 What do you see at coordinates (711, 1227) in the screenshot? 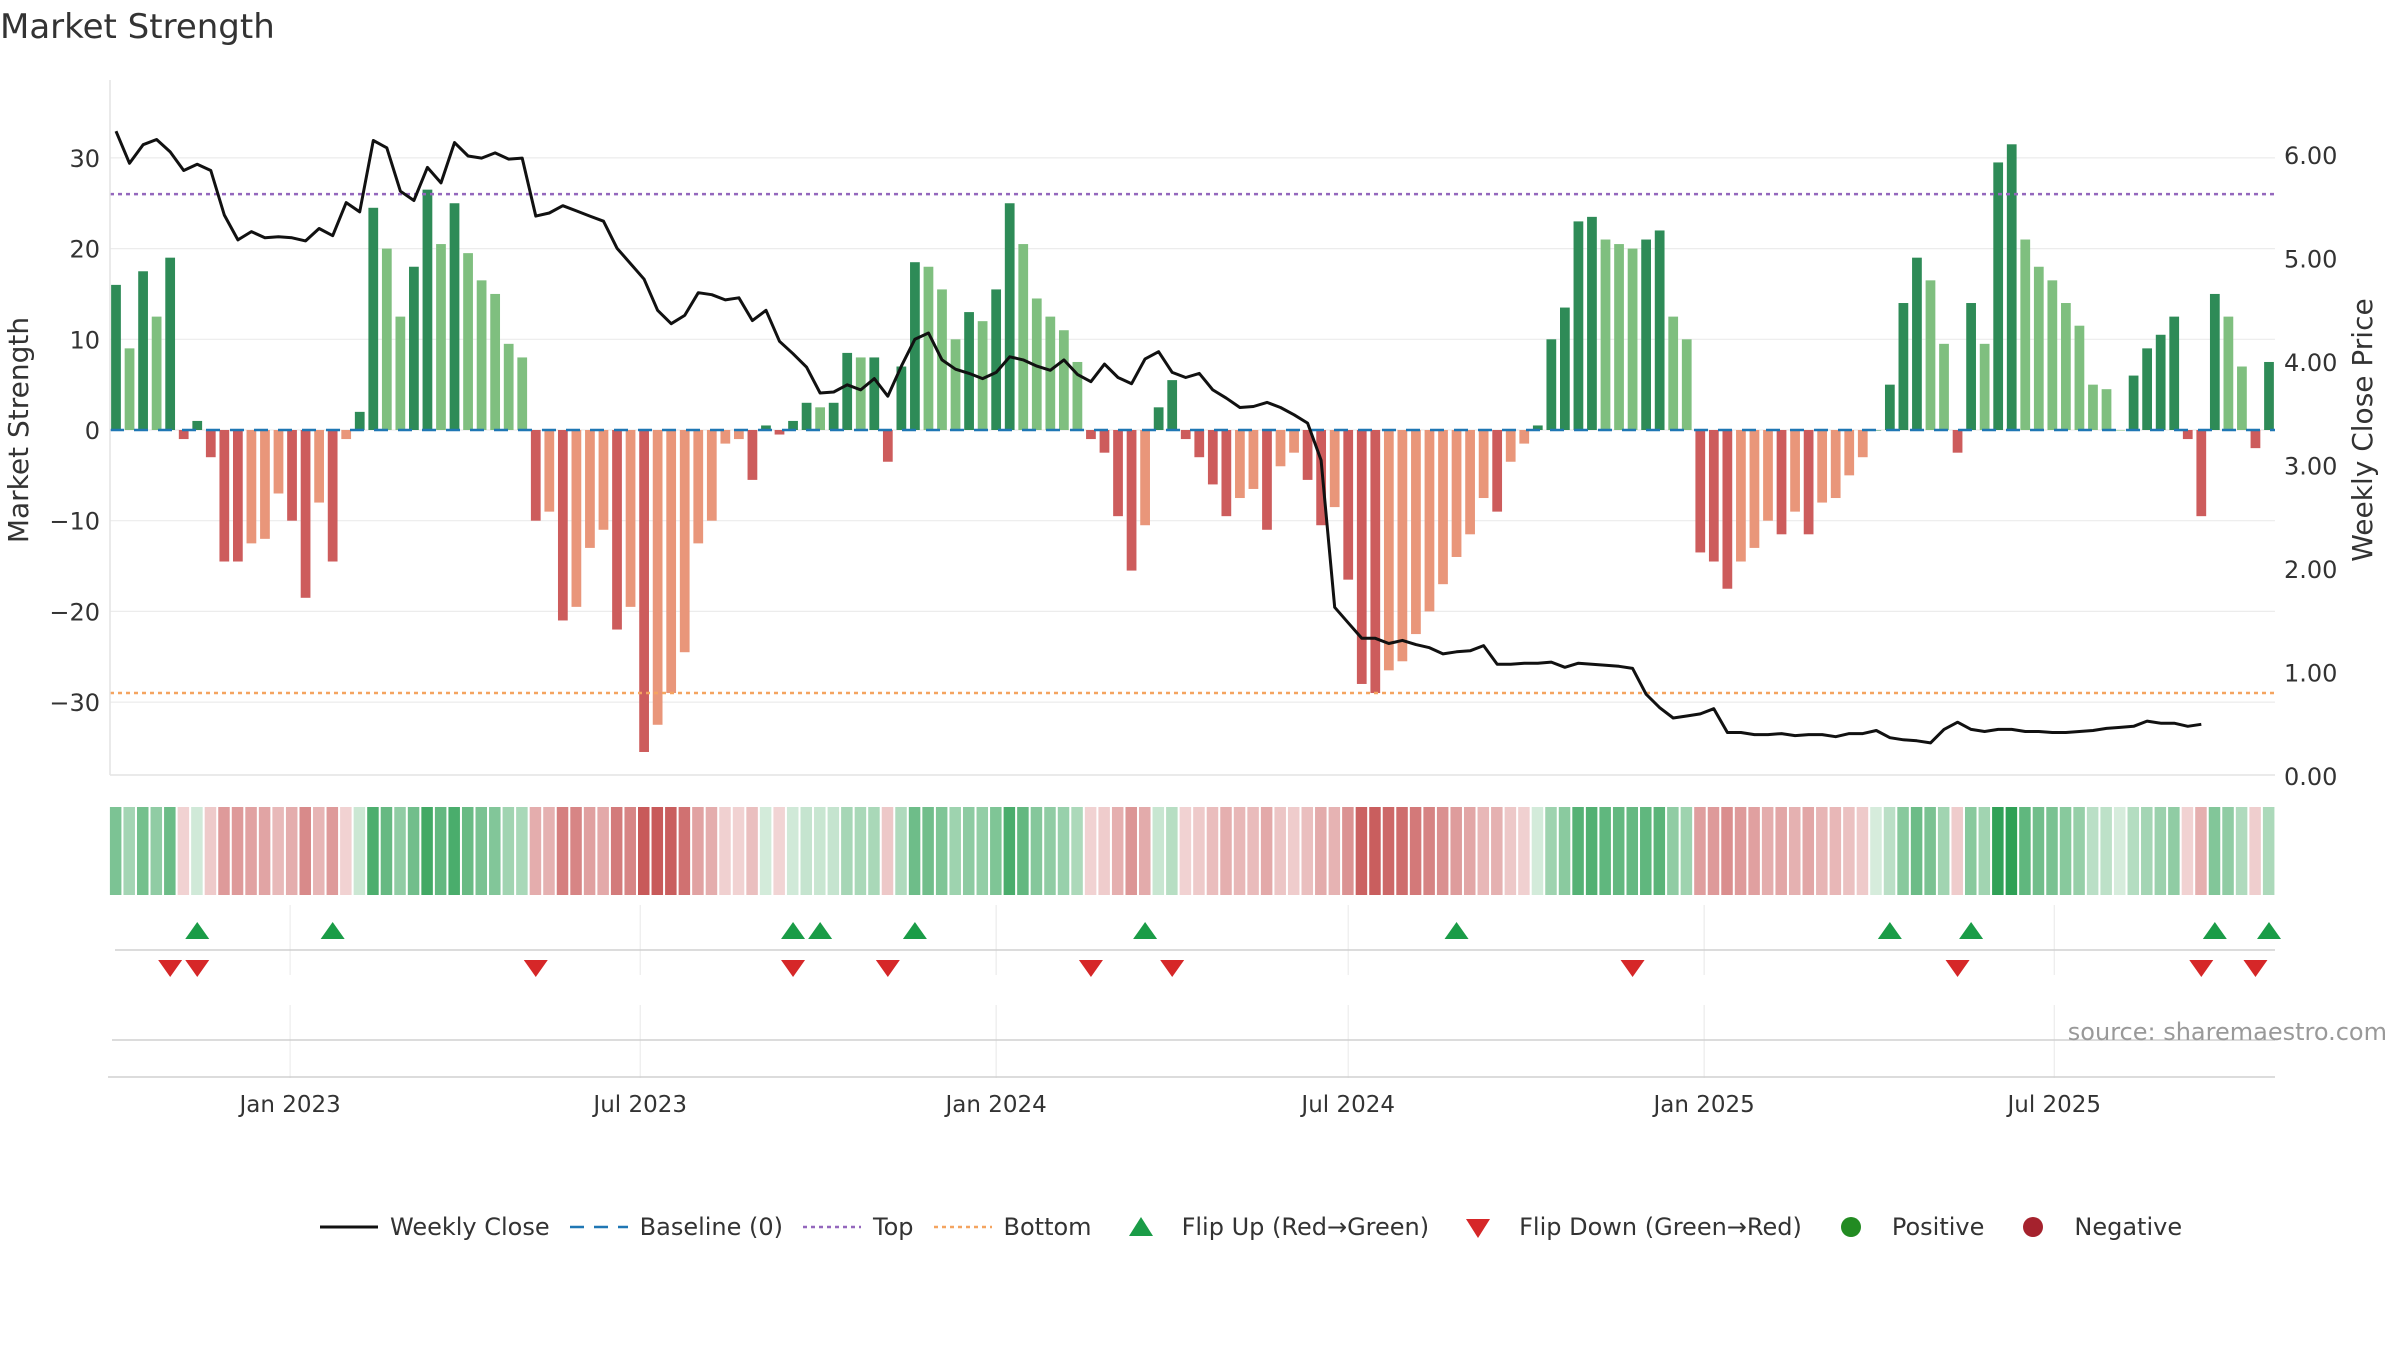
I see `legend-label: Baseline (0)` at bounding box center [711, 1227].